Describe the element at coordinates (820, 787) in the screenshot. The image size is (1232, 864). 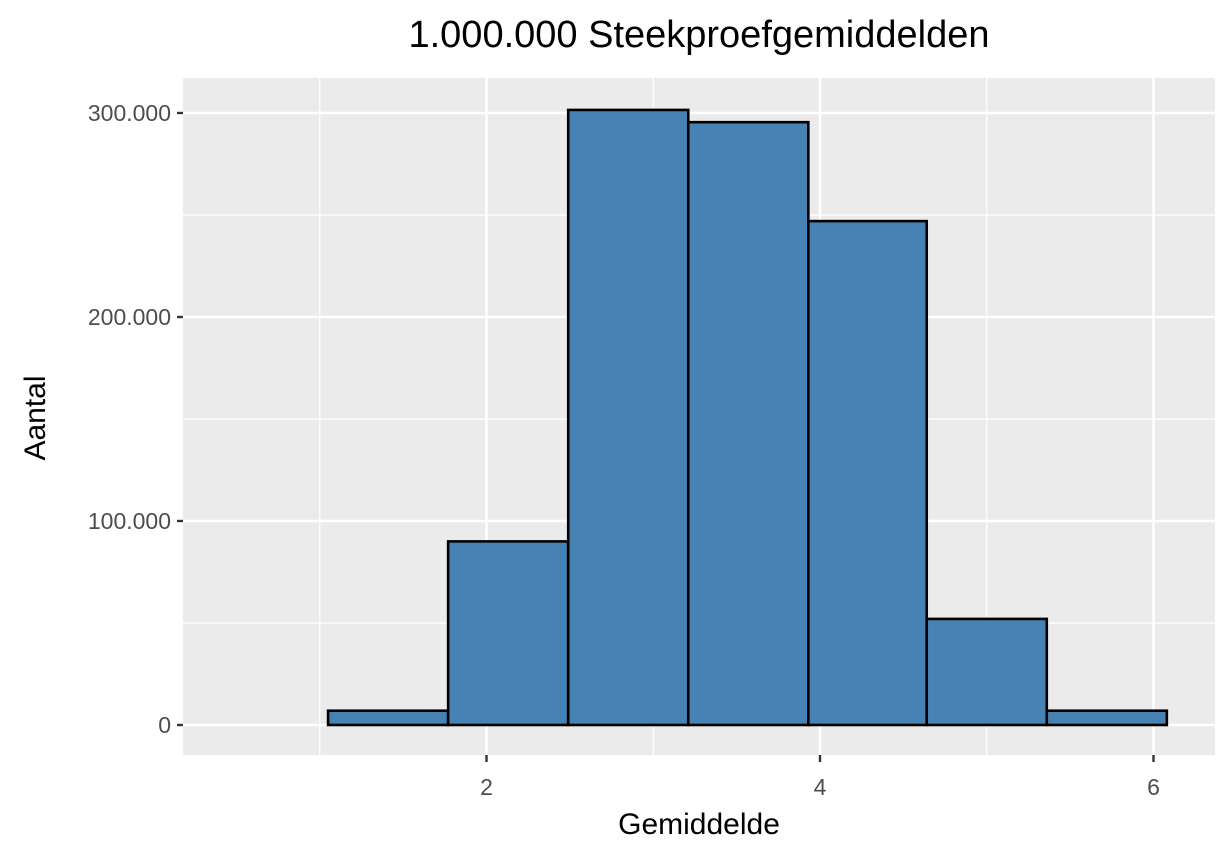
I see `x-tick-label: 4` at that location.